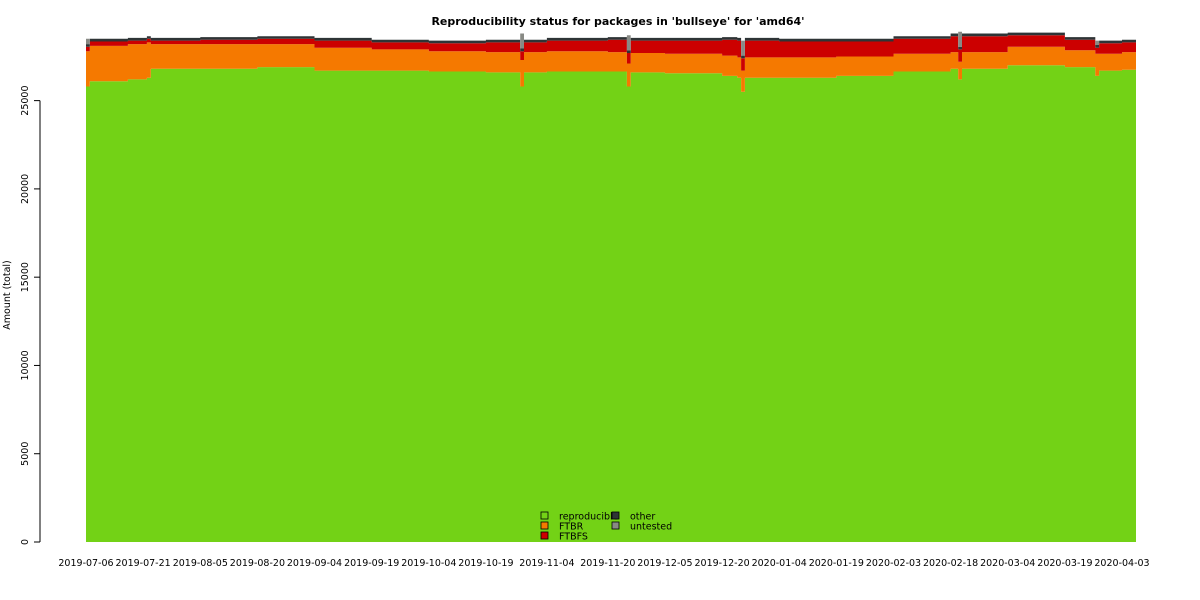 Image resolution: width=1200 pixels, height=600 pixels. Describe the element at coordinates (1121, 563) in the screenshot. I see `x-tick-label: 2020-04-03` at that location.